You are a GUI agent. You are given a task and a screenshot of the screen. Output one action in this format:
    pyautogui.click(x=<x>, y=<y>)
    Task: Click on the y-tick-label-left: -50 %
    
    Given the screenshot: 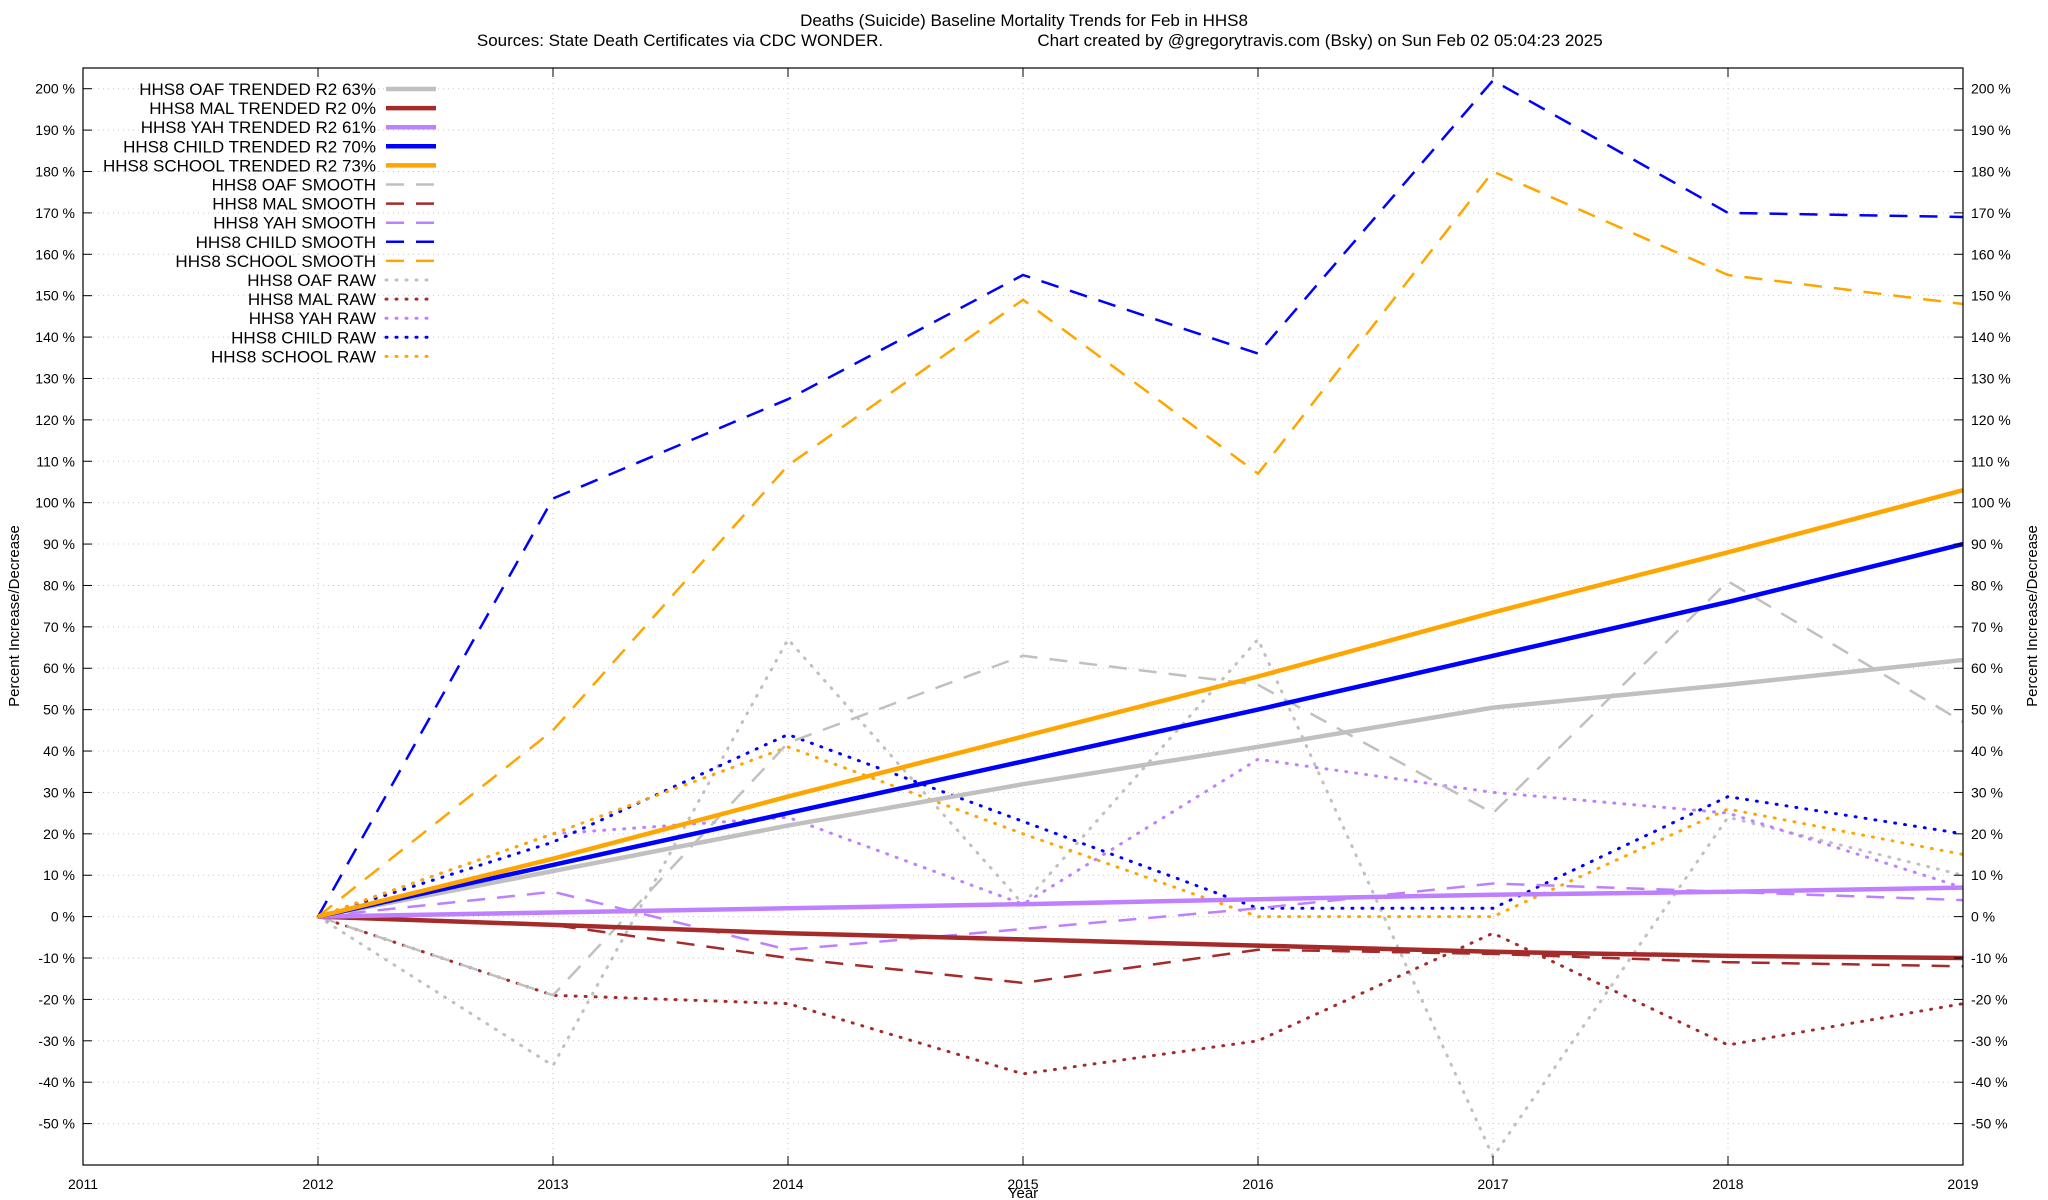 What is the action you would take?
    pyautogui.click(x=56, y=1124)
    